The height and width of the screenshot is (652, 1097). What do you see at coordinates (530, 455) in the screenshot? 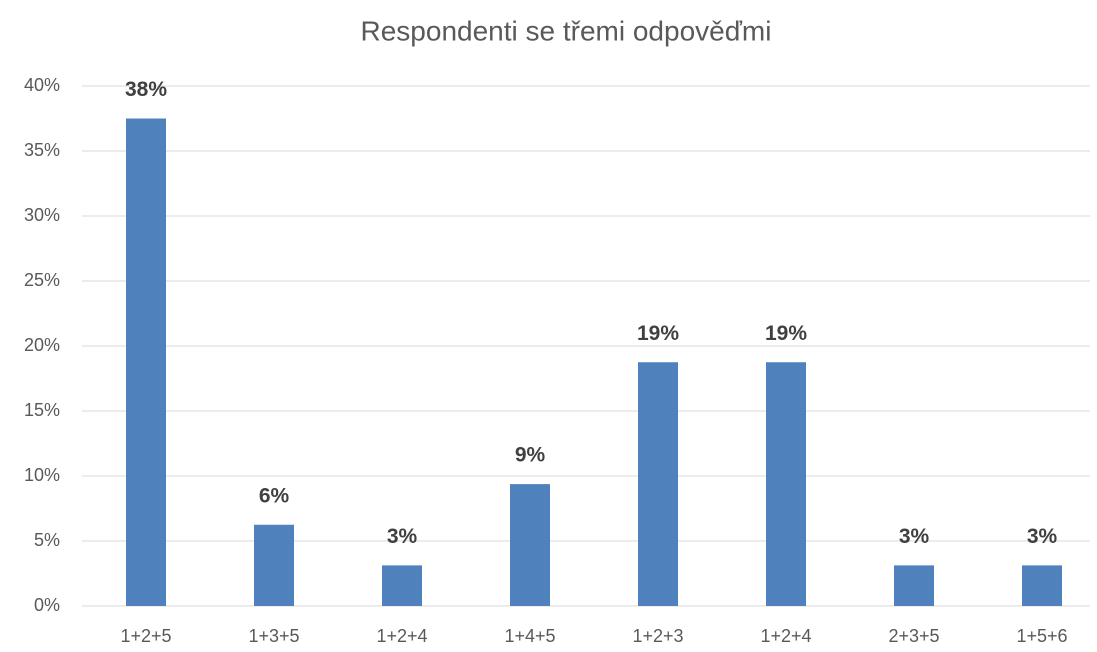
I see `data-label: 9%` at bounding box center [530, 455].